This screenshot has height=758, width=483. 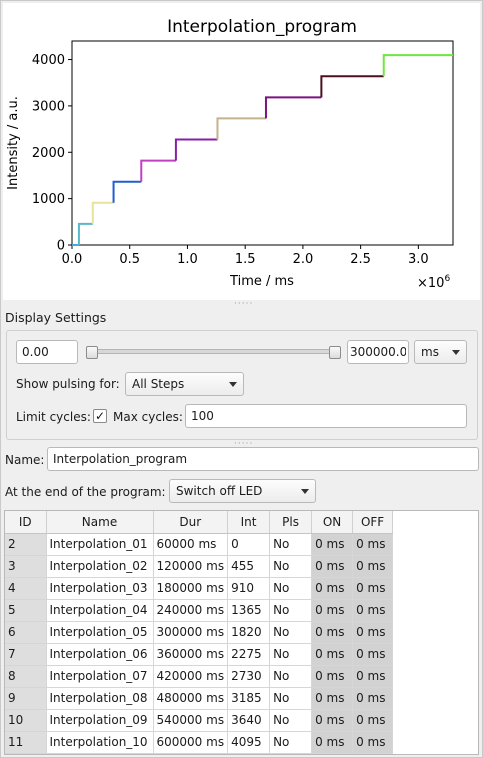 I want to click on column-header-int: Int, so click(x=249, y=522).